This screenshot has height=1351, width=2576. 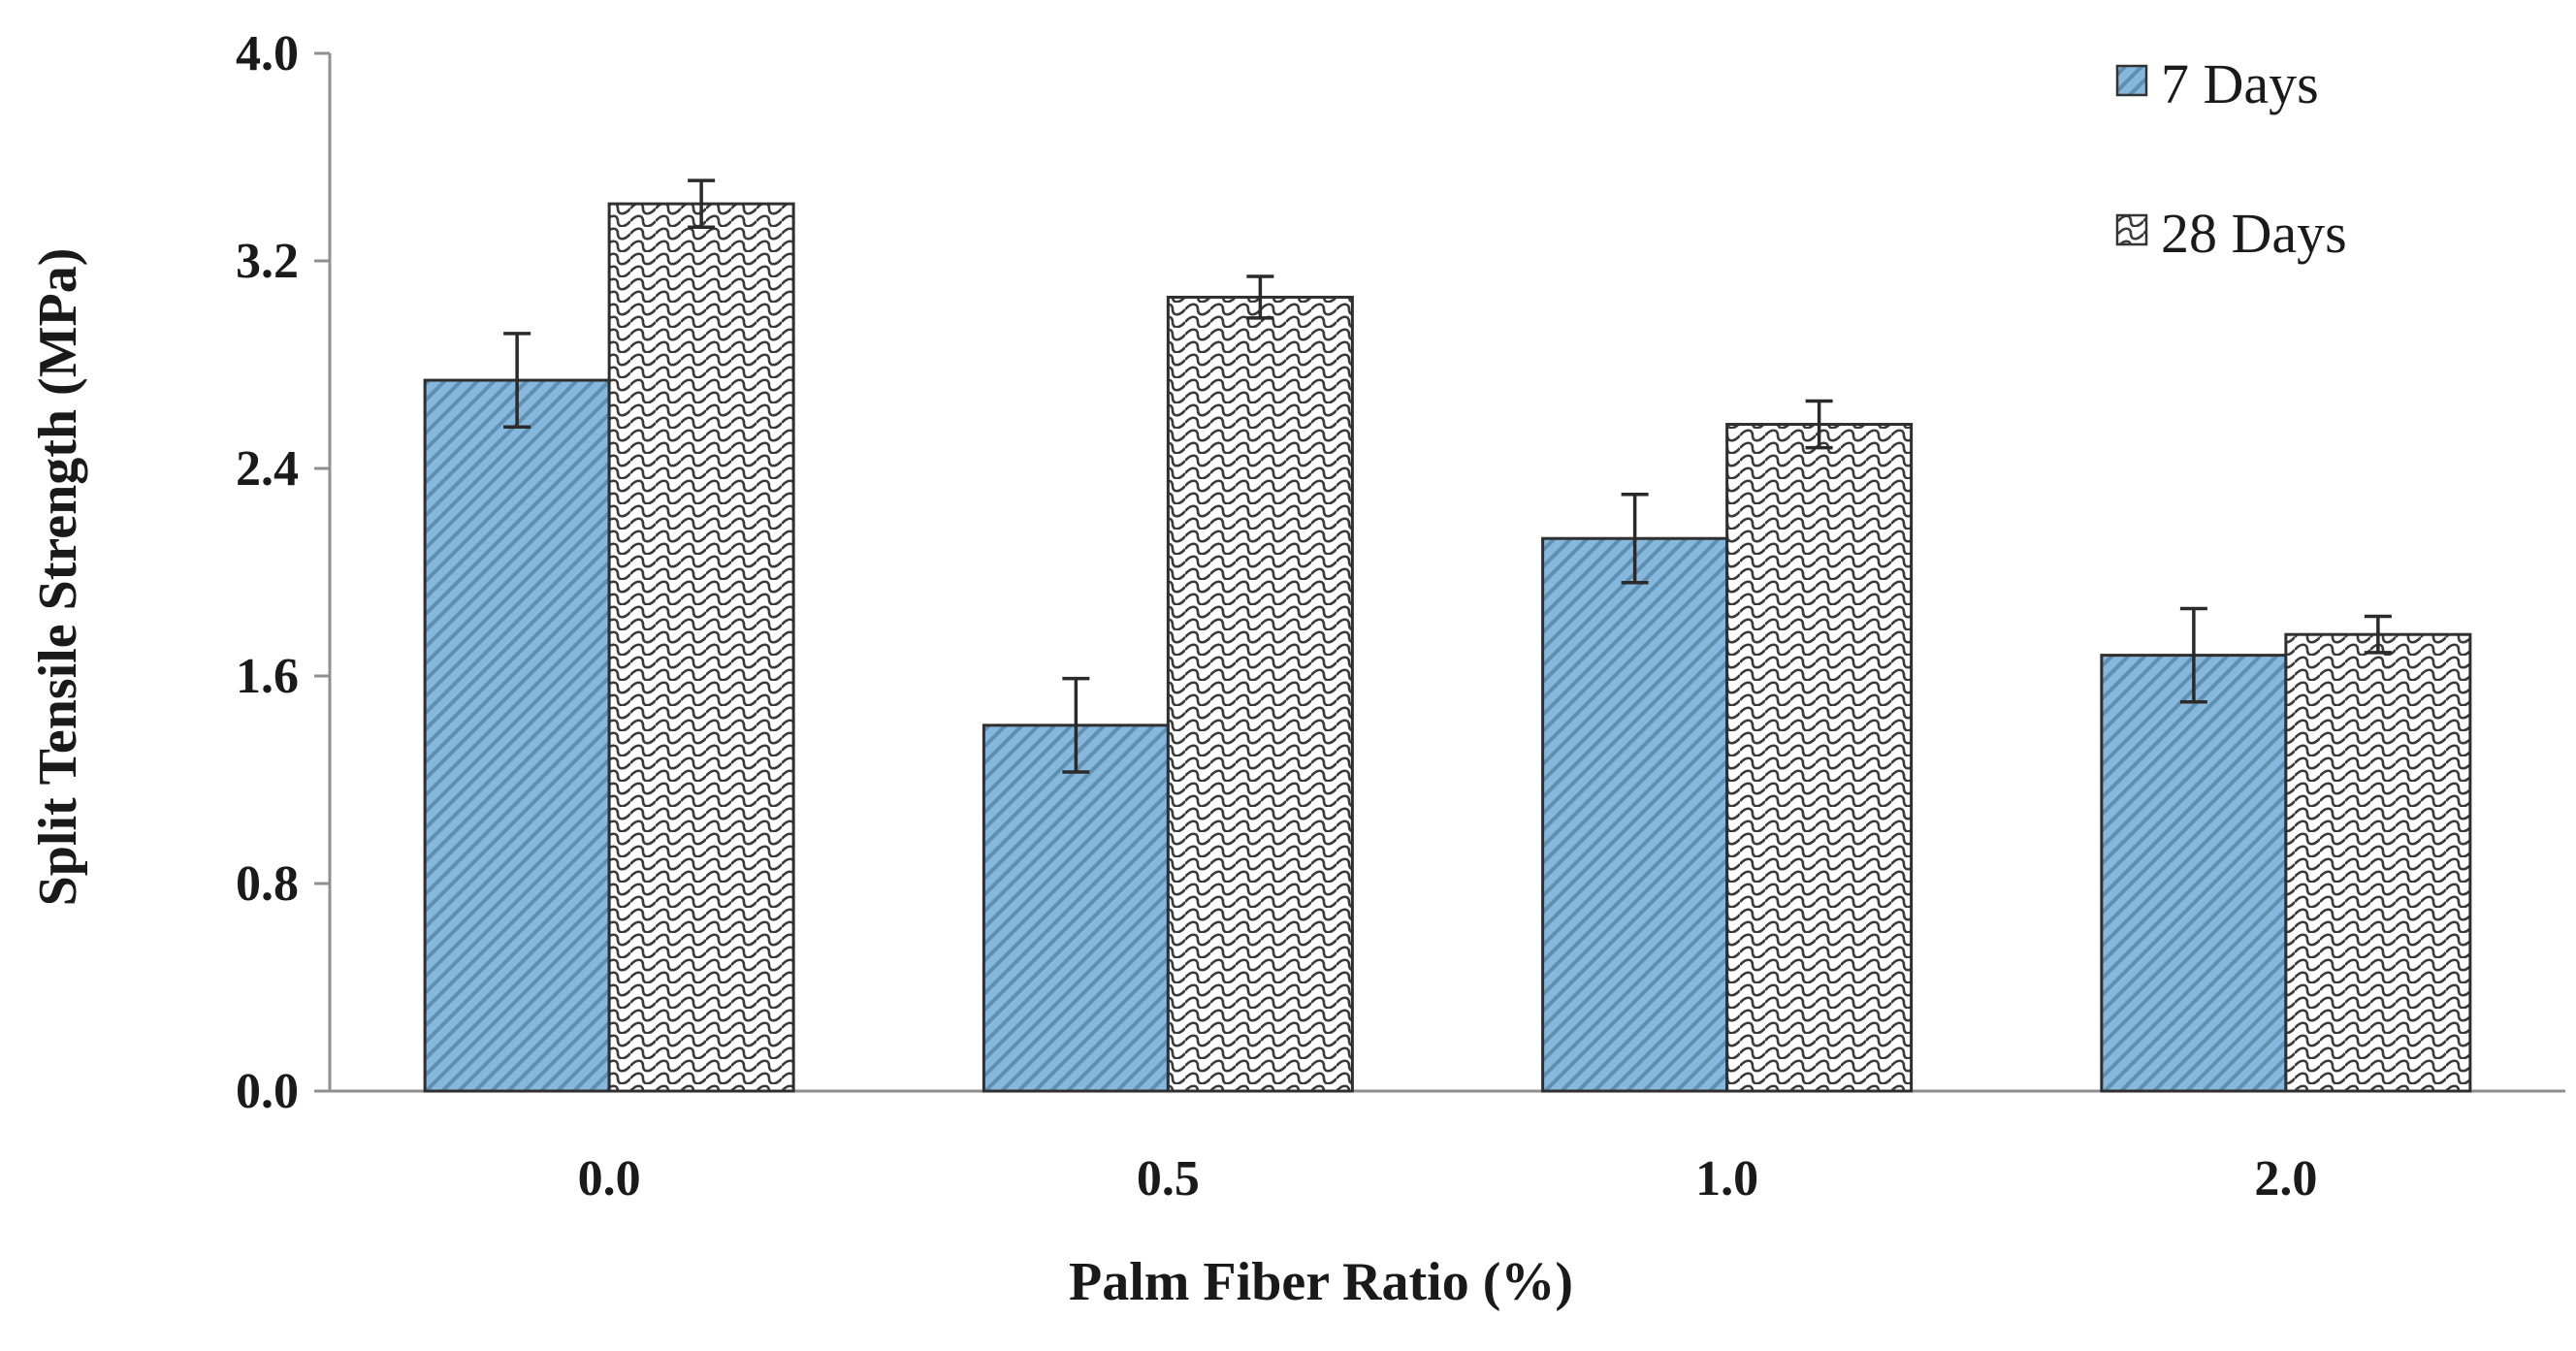 What do you see at coordinates (1635, 815) in the screenshot?
I see `bar-7-days-1.0` at bounding box center [1635, 815].